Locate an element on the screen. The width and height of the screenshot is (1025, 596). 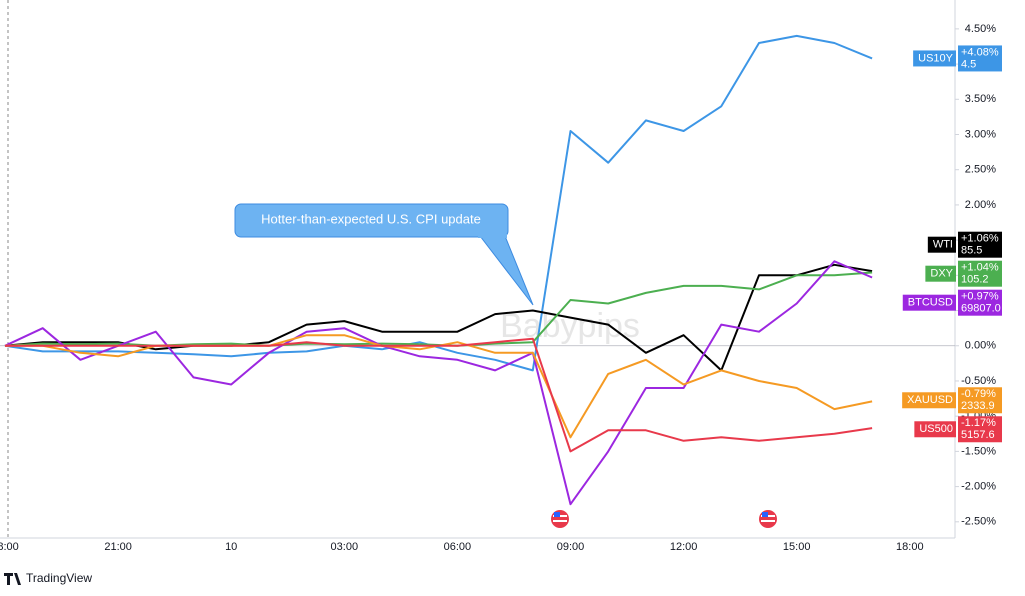
legend-label: US10Y is located at coordinates (936, 58).